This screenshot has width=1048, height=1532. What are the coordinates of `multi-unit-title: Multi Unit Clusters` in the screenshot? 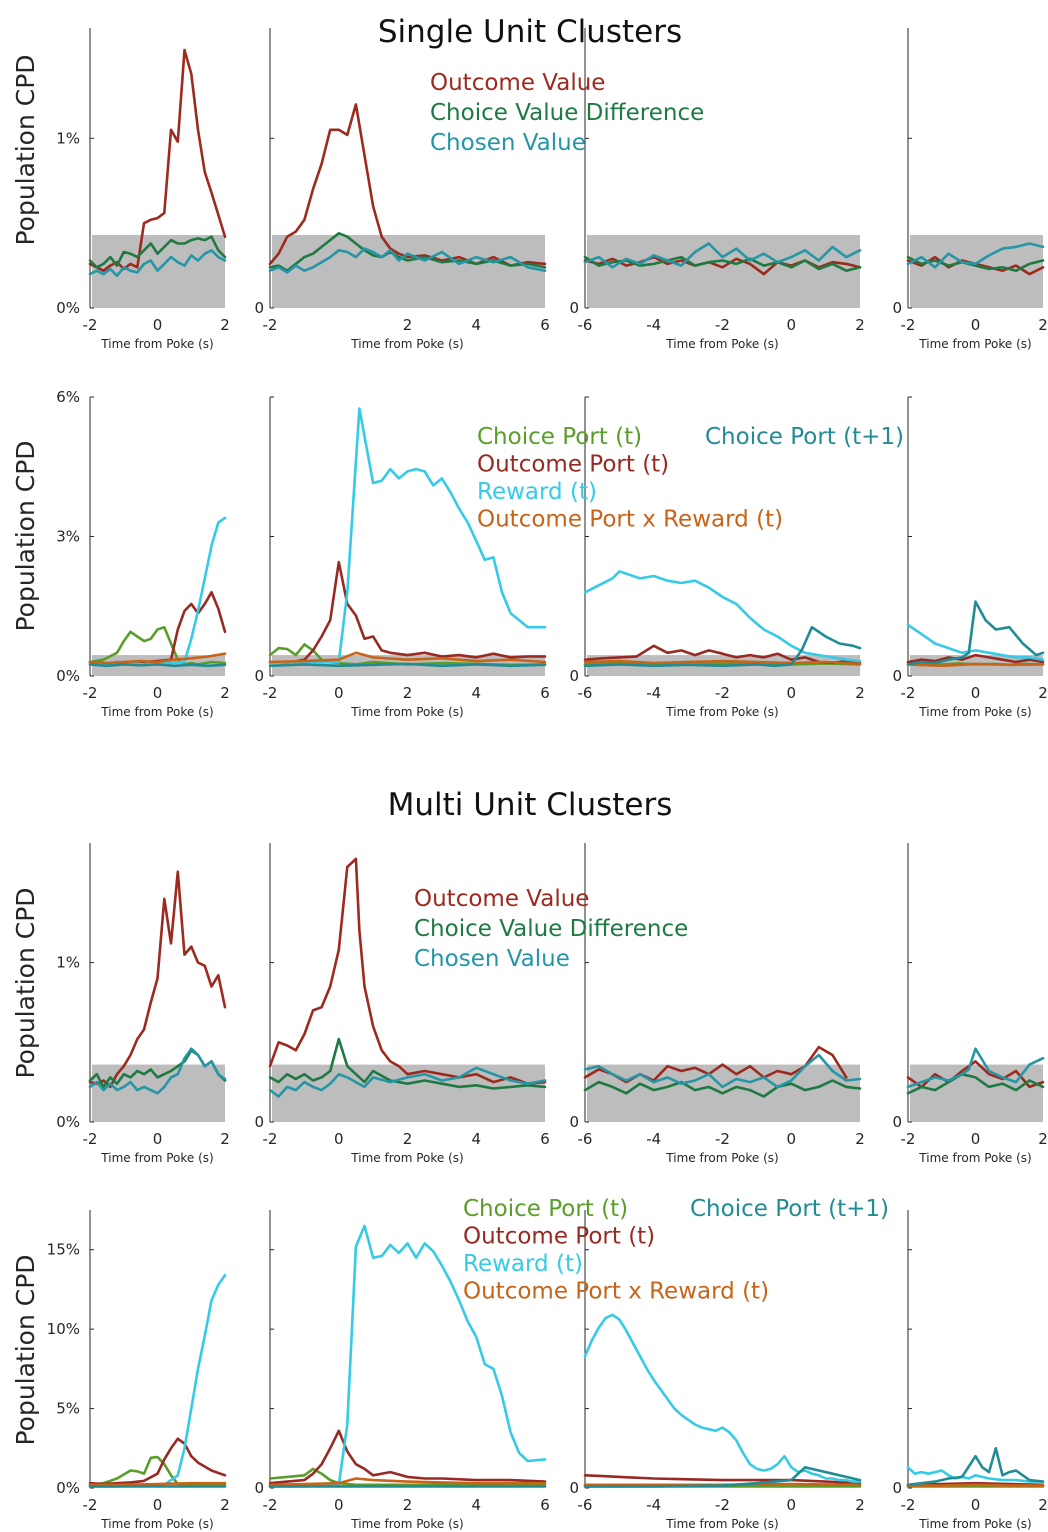 It's located at (530, 805).